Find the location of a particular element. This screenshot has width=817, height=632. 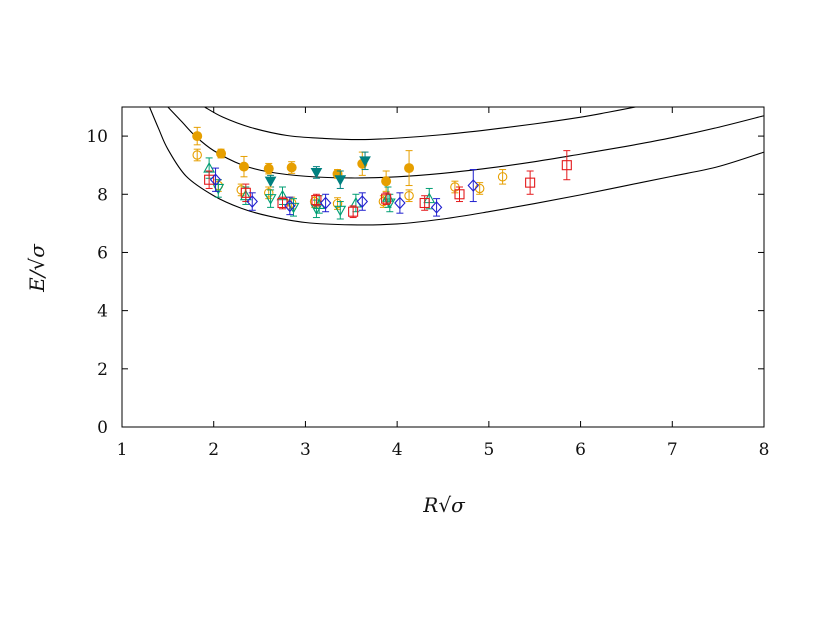

x-axis-label: R√σ is located at coordinates (444, 505).